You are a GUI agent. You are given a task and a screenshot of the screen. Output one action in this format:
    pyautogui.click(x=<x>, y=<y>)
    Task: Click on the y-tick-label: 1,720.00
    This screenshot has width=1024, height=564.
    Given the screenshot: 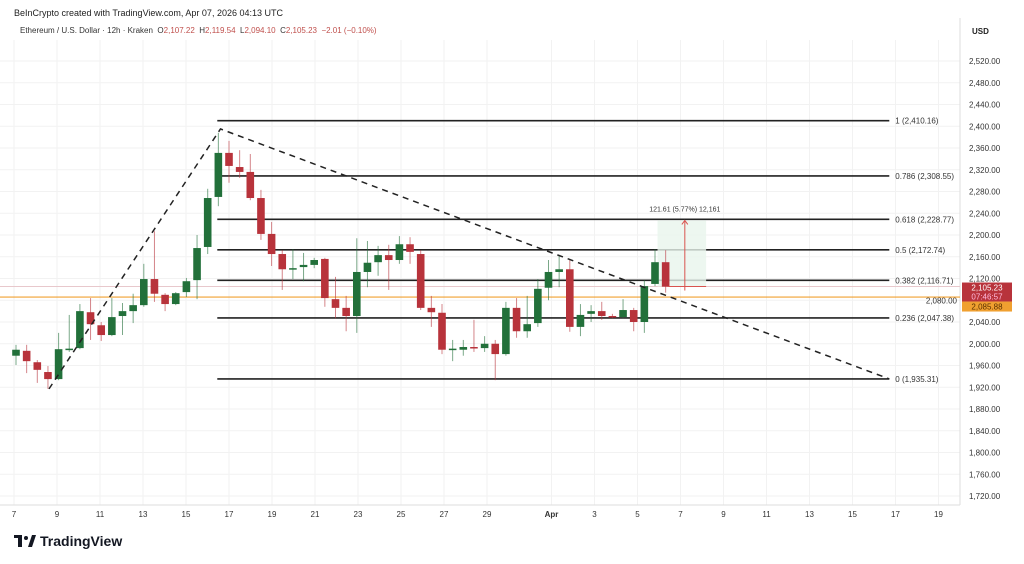 What is the action you would take?
    pyautogui.click(x=985, y=496)
    